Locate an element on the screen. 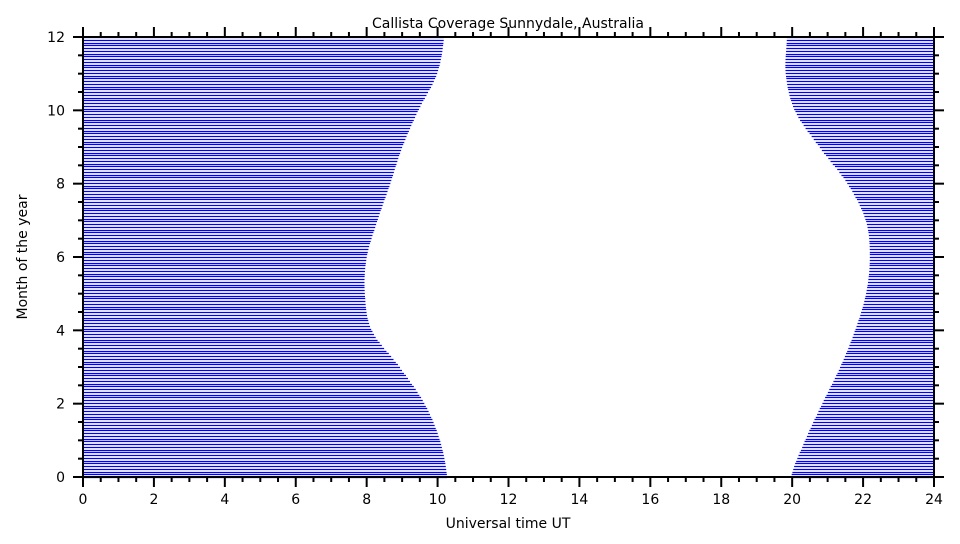 The height and width of the screenshot is (544, 960). x-tick-label: 18 is located at coordinates (721, 500).